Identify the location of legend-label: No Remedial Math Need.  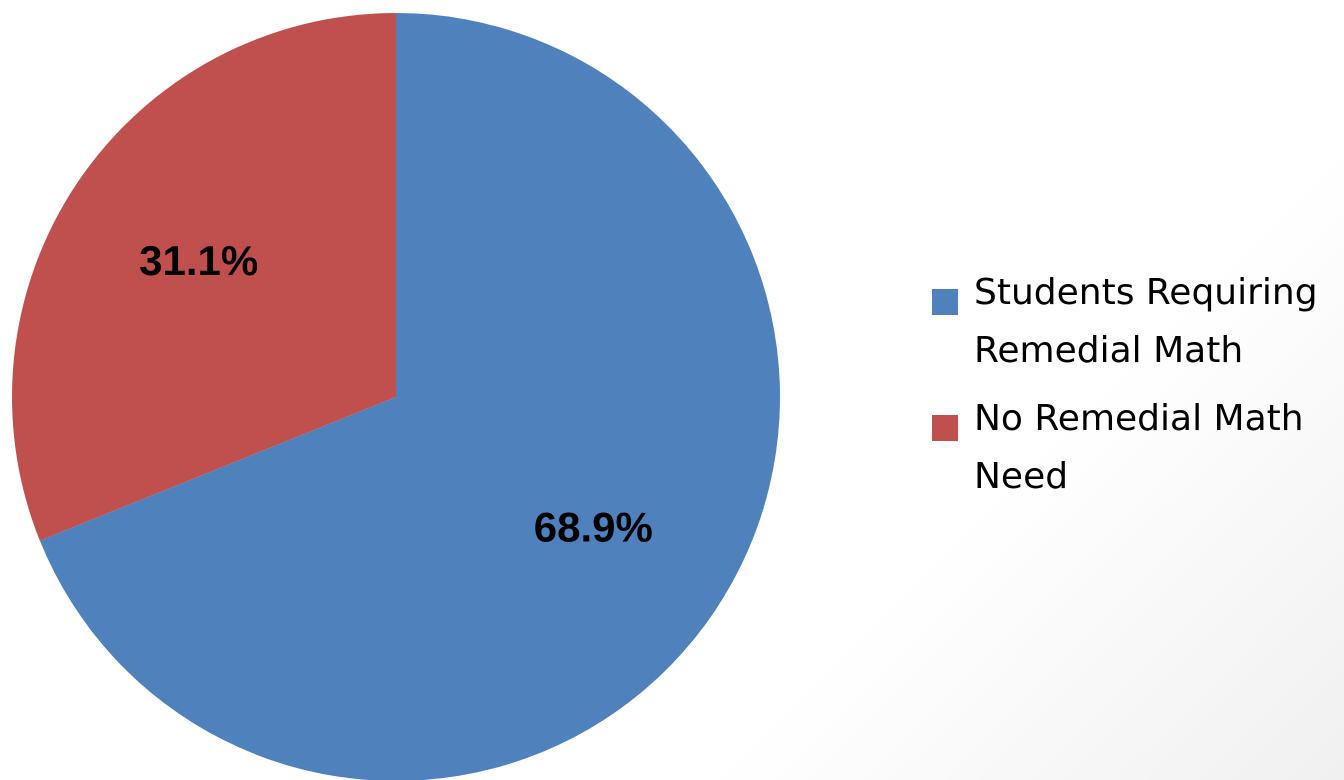
(1139, 447).